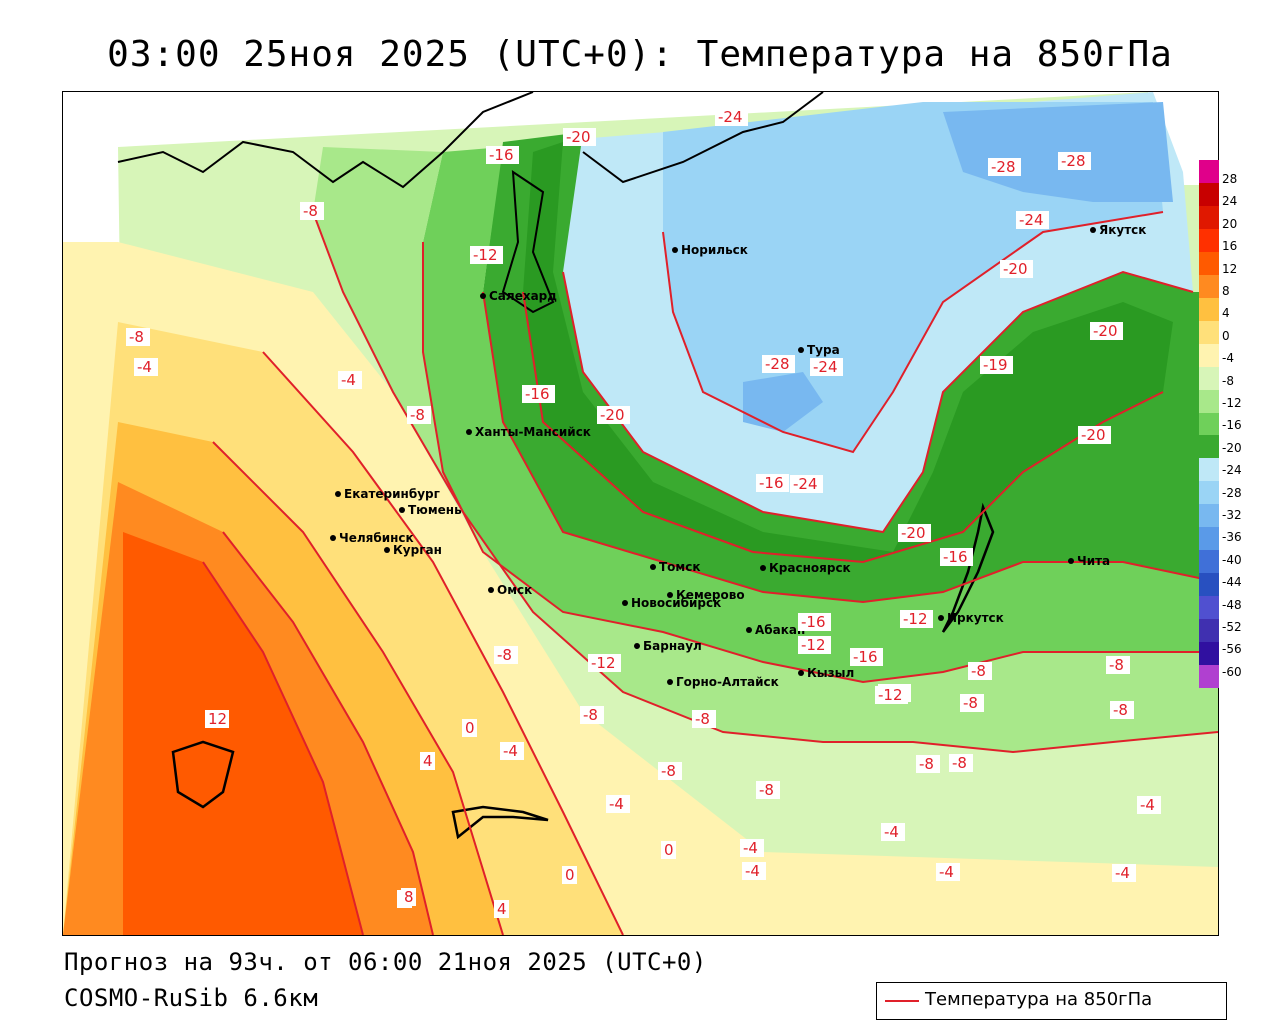  I want to click on colorbar-tick-label: -24, so click(1232, 470).